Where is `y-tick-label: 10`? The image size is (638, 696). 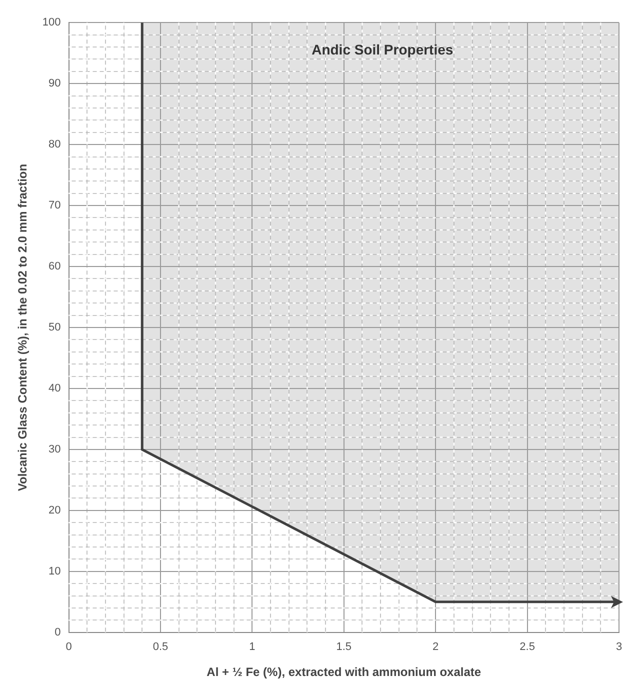 y-tick-label: 10 is located at coordinates (54, 571).